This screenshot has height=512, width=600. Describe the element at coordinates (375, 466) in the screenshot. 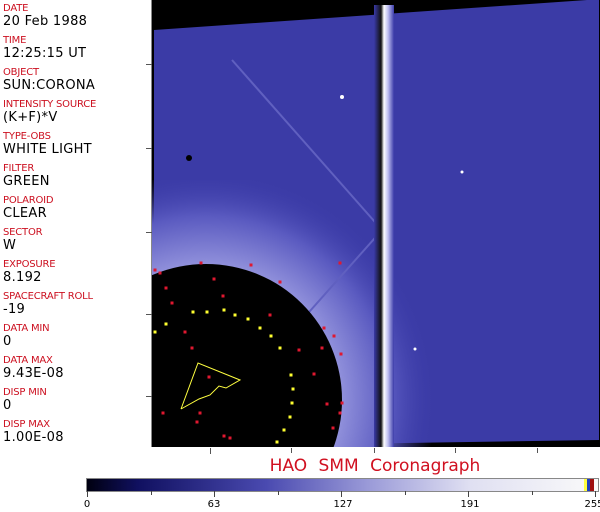

I see `instrument-title: HAO SMM Coronagraph` at that location.